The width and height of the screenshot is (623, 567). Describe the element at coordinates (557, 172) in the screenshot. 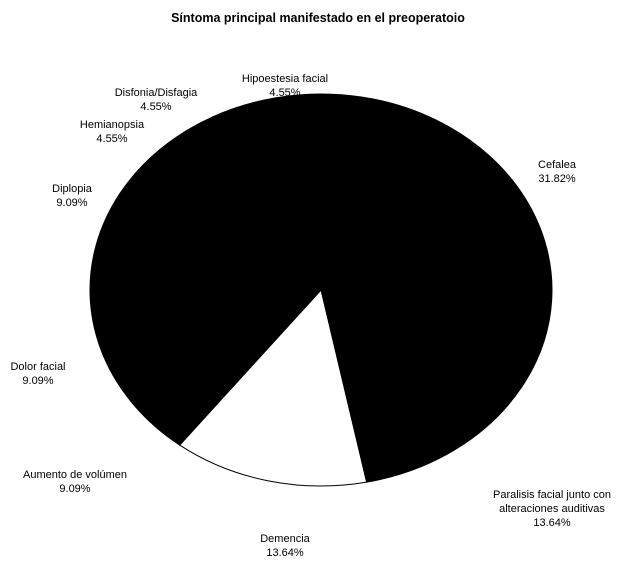

I see `slice-label: Cefalea 31.82%` at that location.